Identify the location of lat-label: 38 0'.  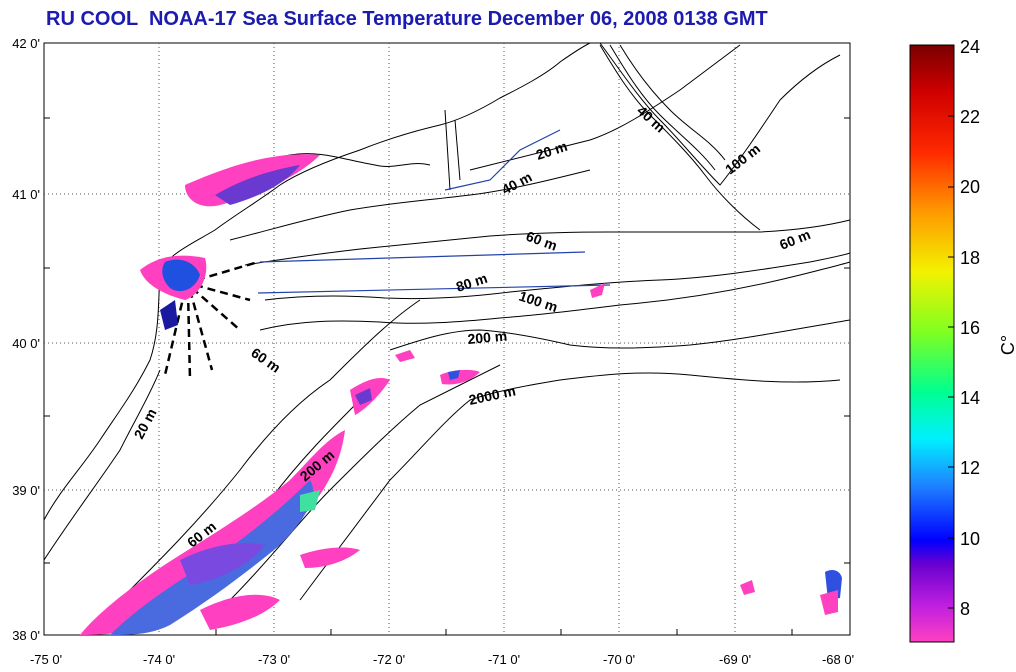
(26, 635).